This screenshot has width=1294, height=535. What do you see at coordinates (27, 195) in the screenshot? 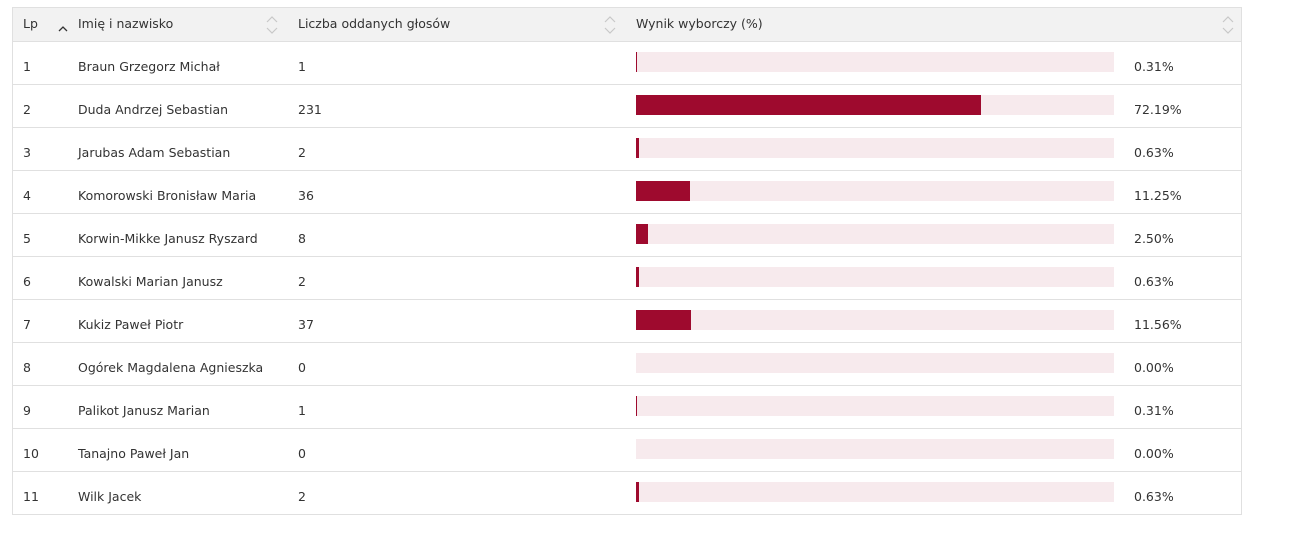
I see `cell-lp: 4` at bounding box center [27, 195].